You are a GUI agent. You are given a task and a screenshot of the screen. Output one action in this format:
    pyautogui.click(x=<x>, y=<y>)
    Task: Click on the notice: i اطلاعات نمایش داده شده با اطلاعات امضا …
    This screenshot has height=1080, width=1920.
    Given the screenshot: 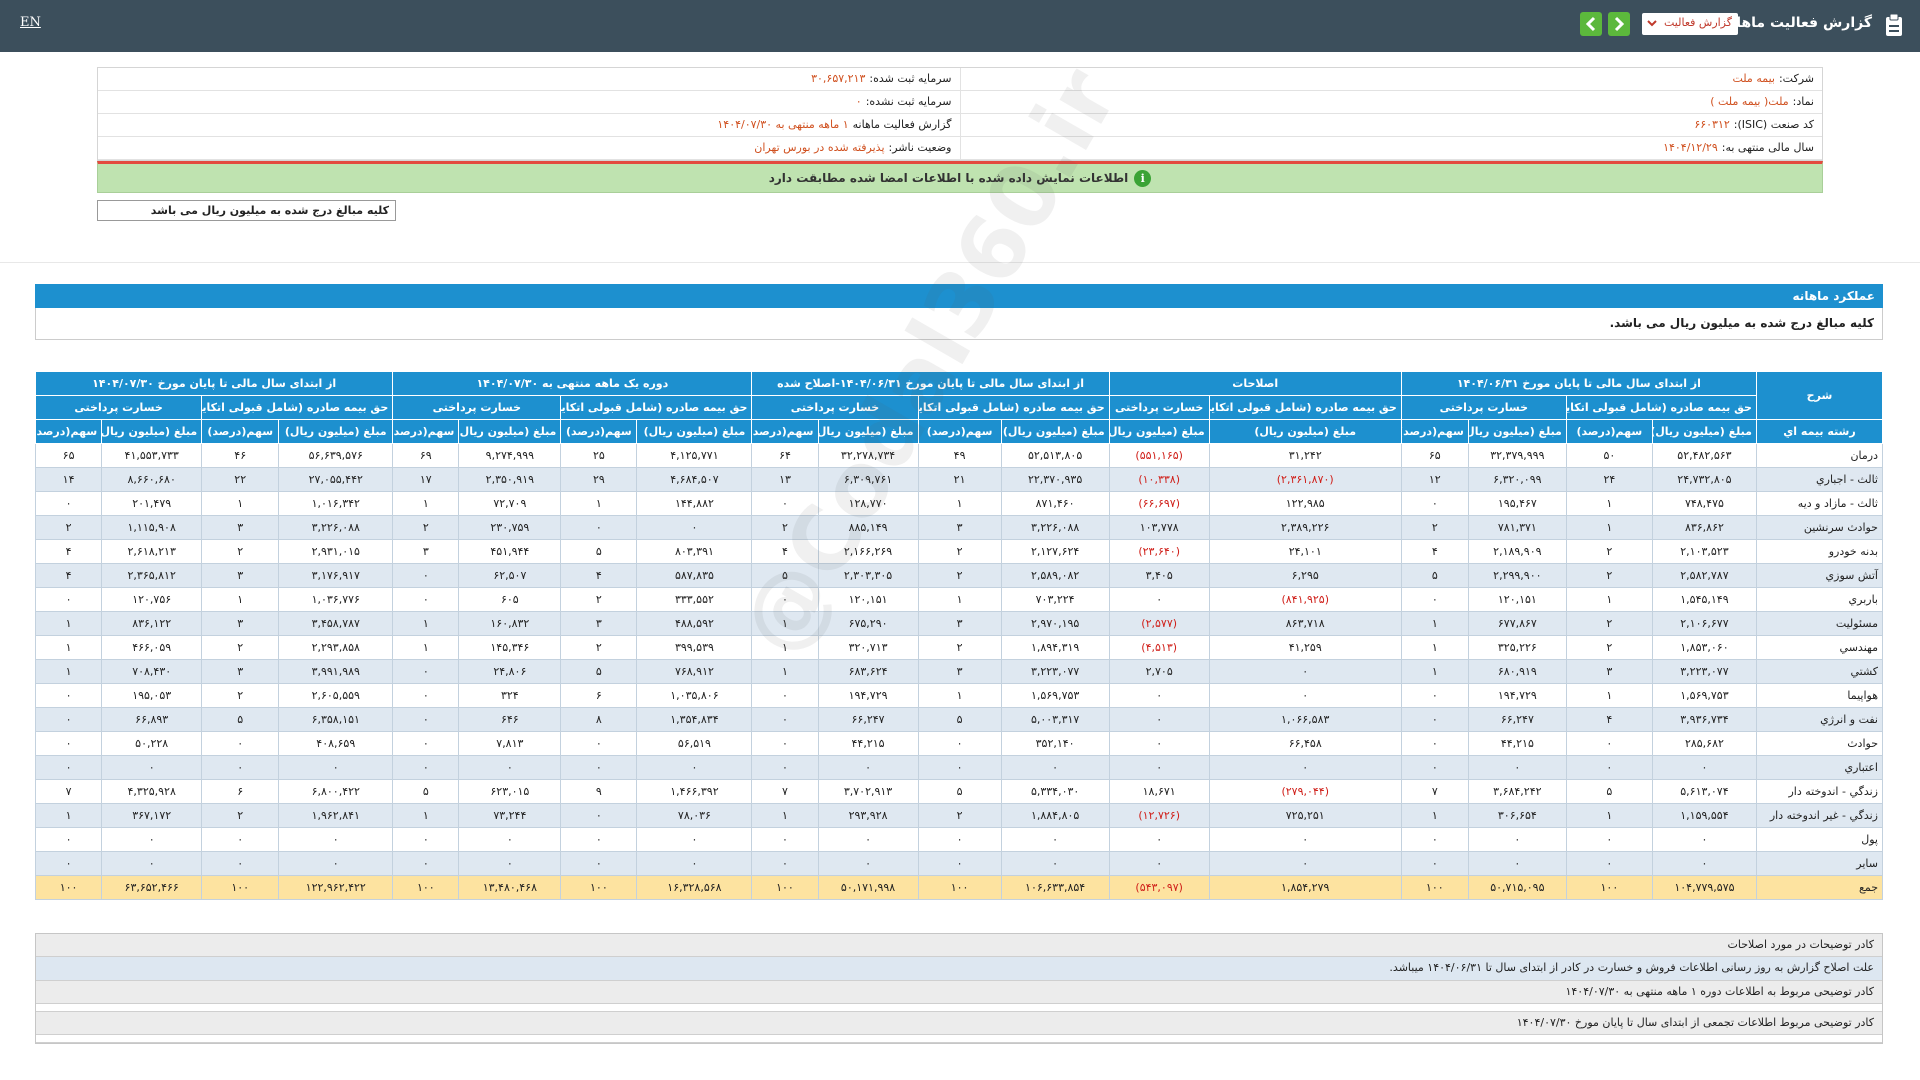 What is the action you would take?
    pyautogui.click(x=960, y=177)
    